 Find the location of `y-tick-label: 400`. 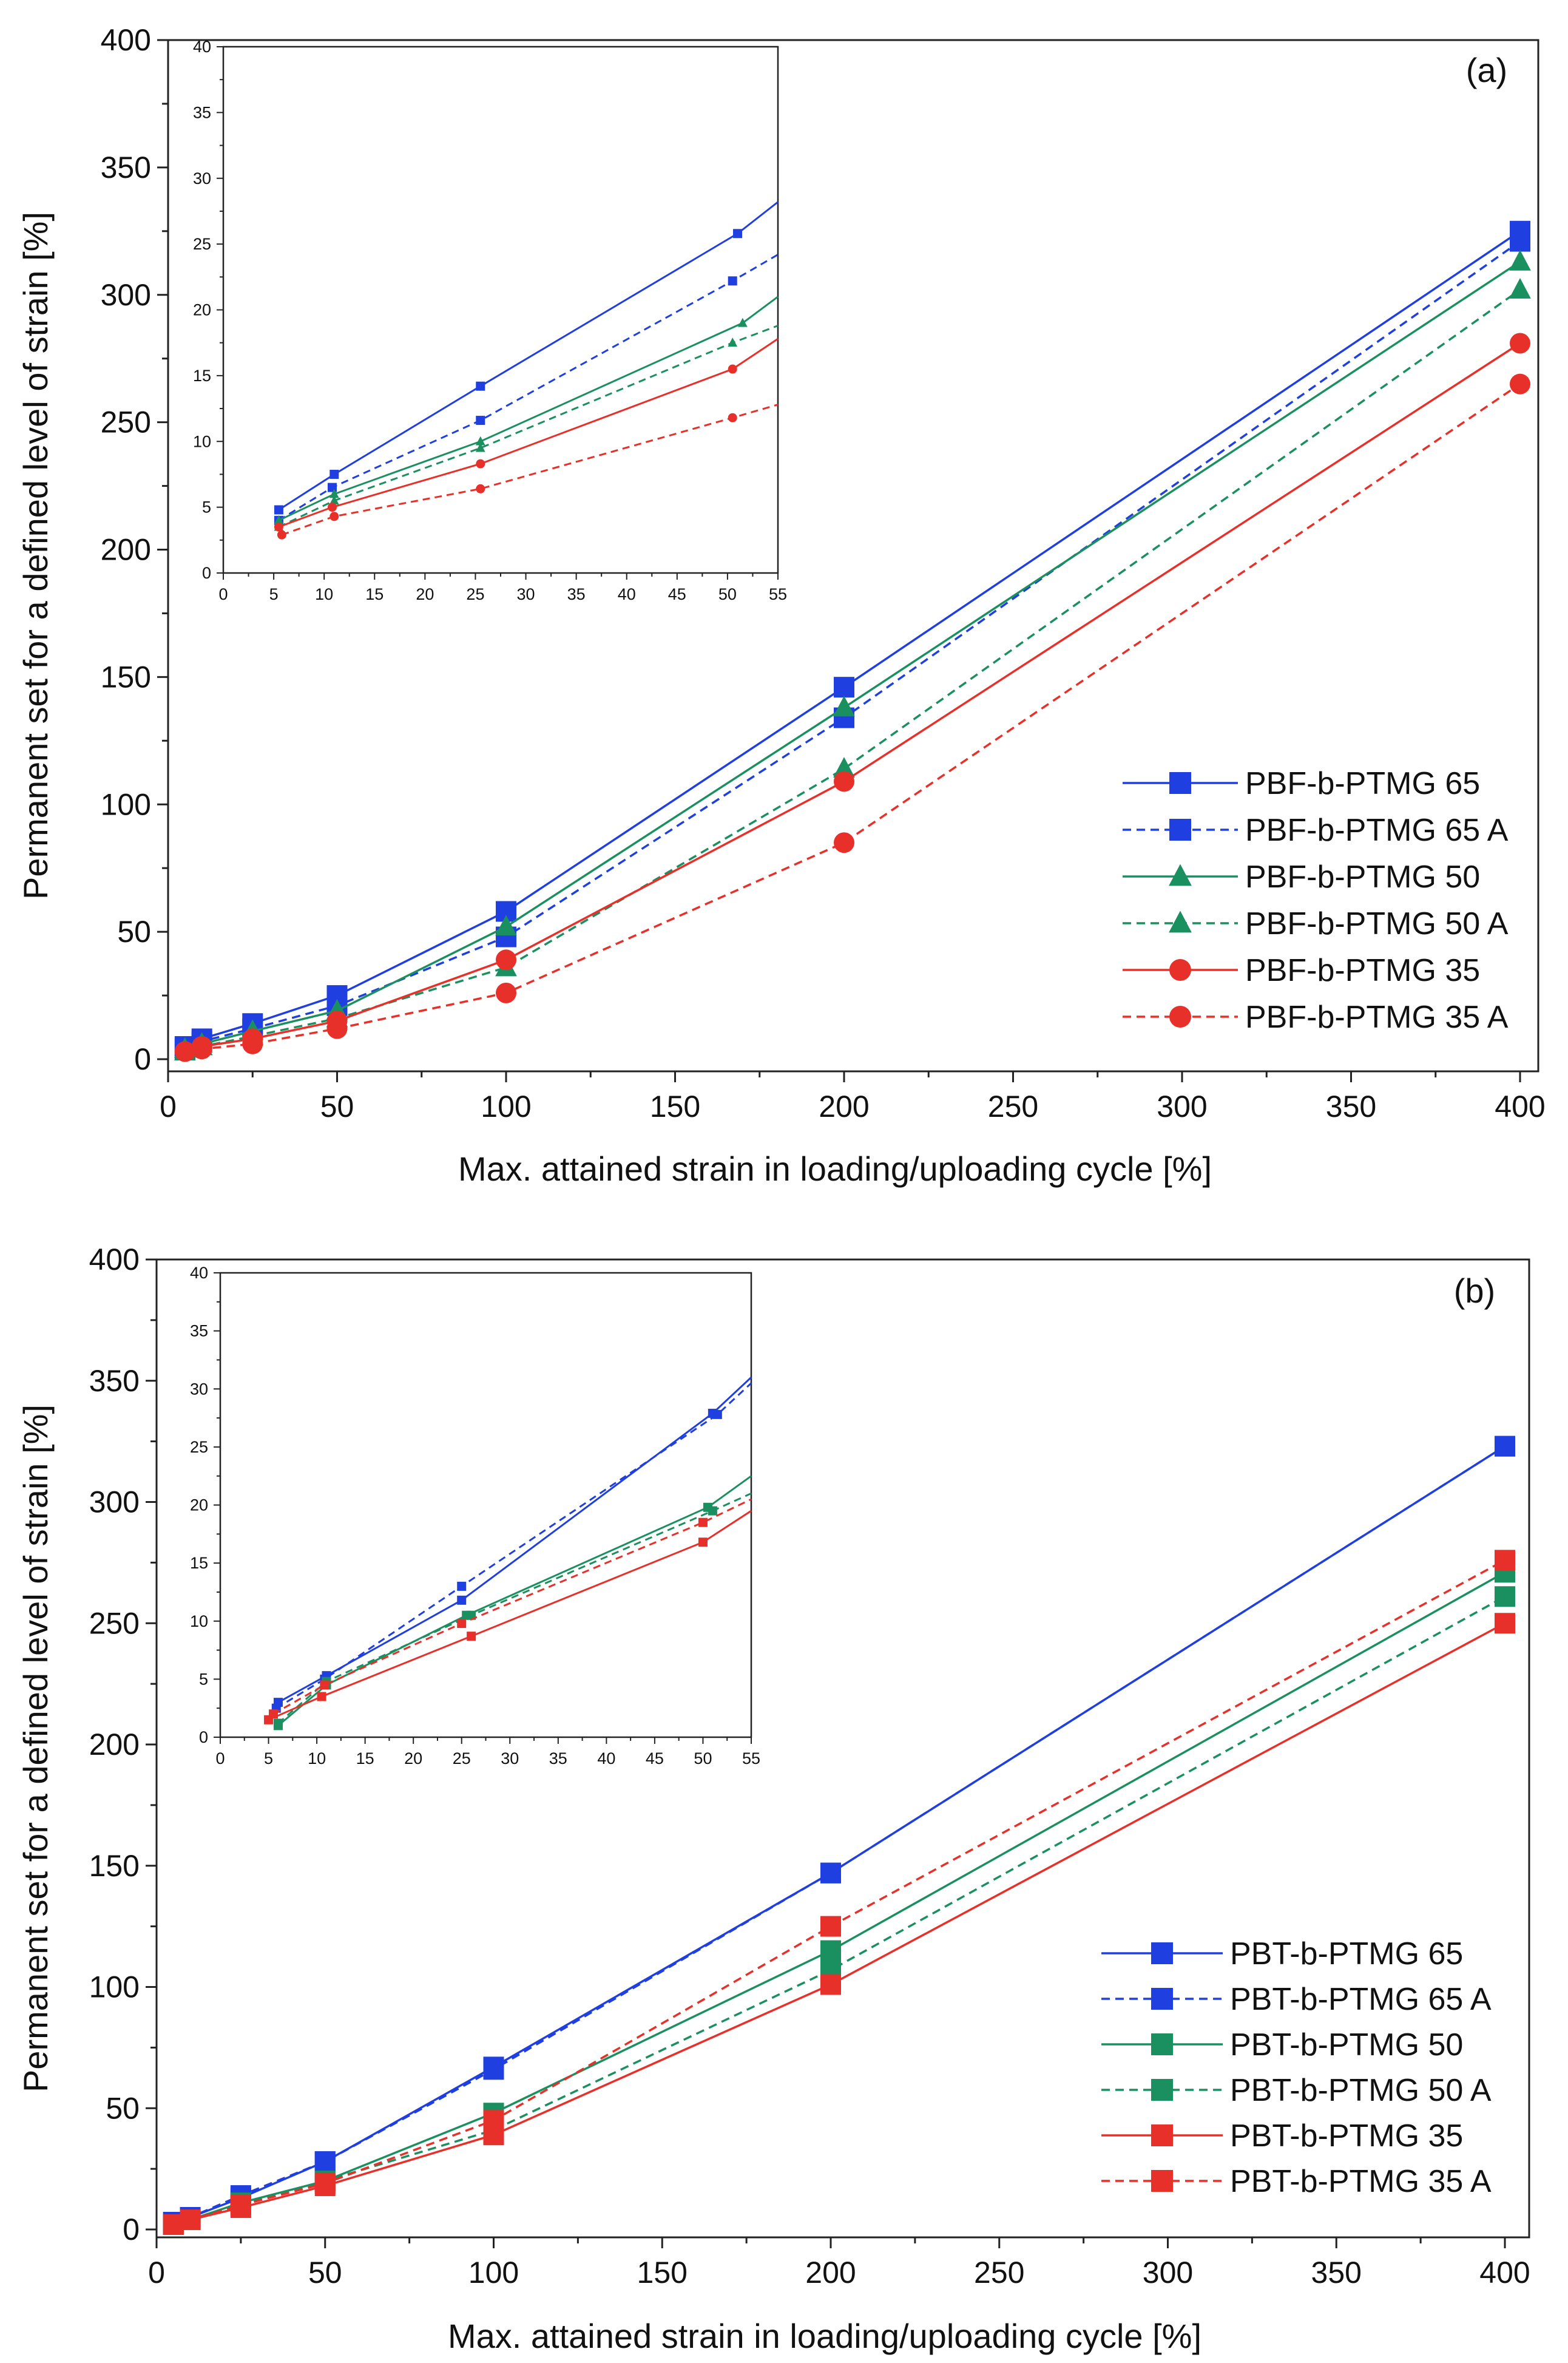

y-tick-label: 400 is located at coordinates (126, 40).